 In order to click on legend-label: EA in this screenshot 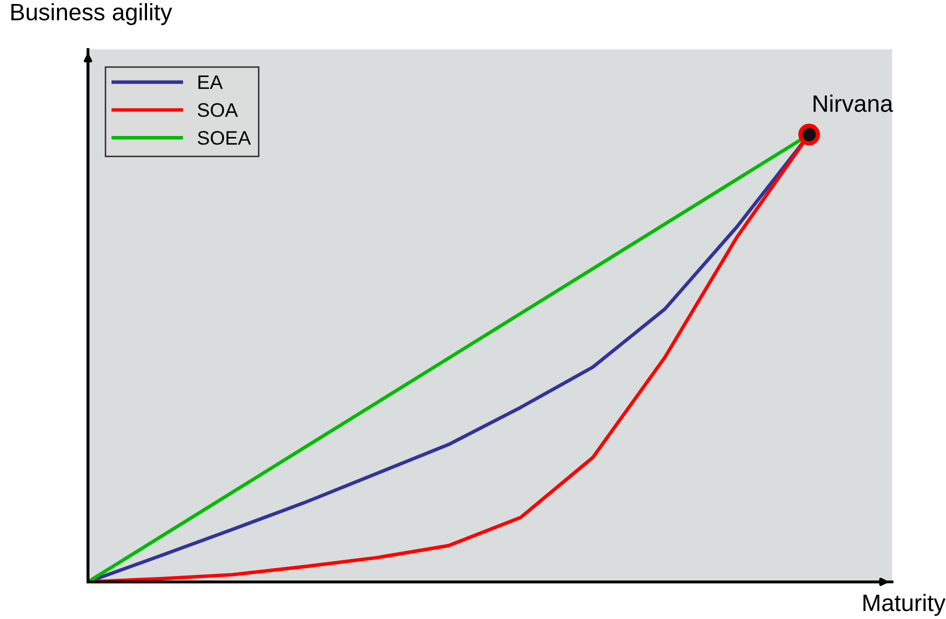, I will do `click(210, 82)`.